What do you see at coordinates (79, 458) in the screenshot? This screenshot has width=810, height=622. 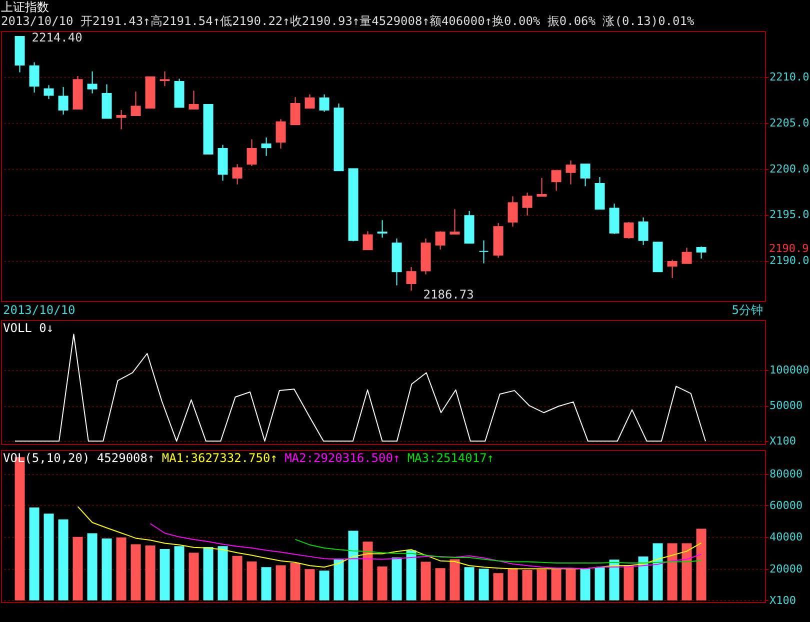 I see `chart-title: VOL(5,10,20) 4529008↑` at bounding box center [79, 458].